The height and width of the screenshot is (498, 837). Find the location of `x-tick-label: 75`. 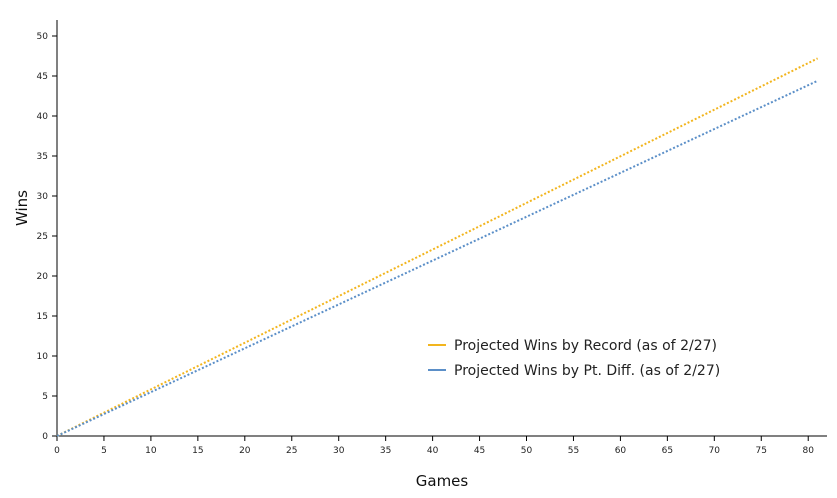

x-tick-label: 75 is located at coordinates (761, 451).